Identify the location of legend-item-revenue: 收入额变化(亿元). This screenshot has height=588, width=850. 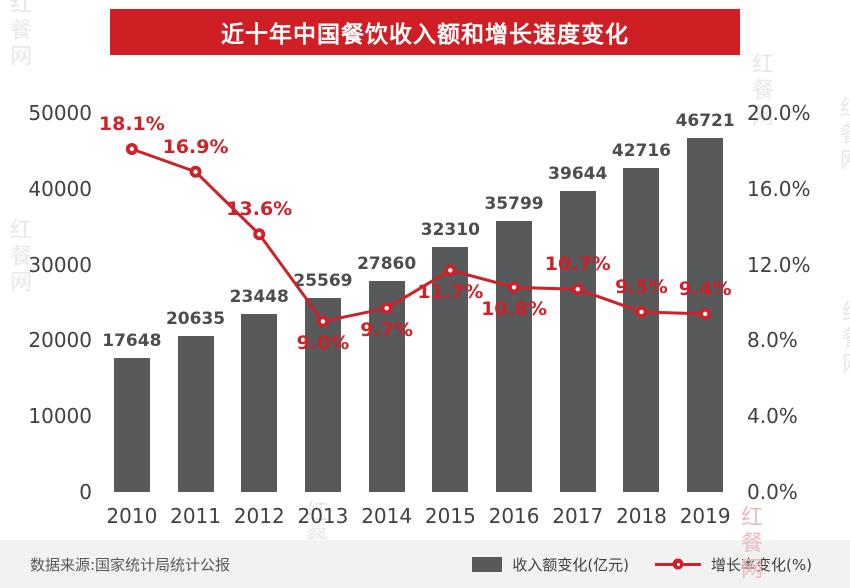
(550, 564).